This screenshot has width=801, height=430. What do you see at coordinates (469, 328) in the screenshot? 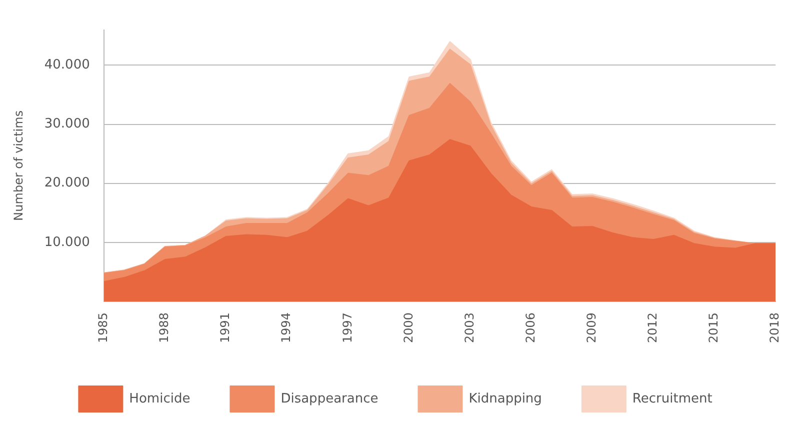
I see `x-tick-label: 2003` at bounding box center [469, 328].